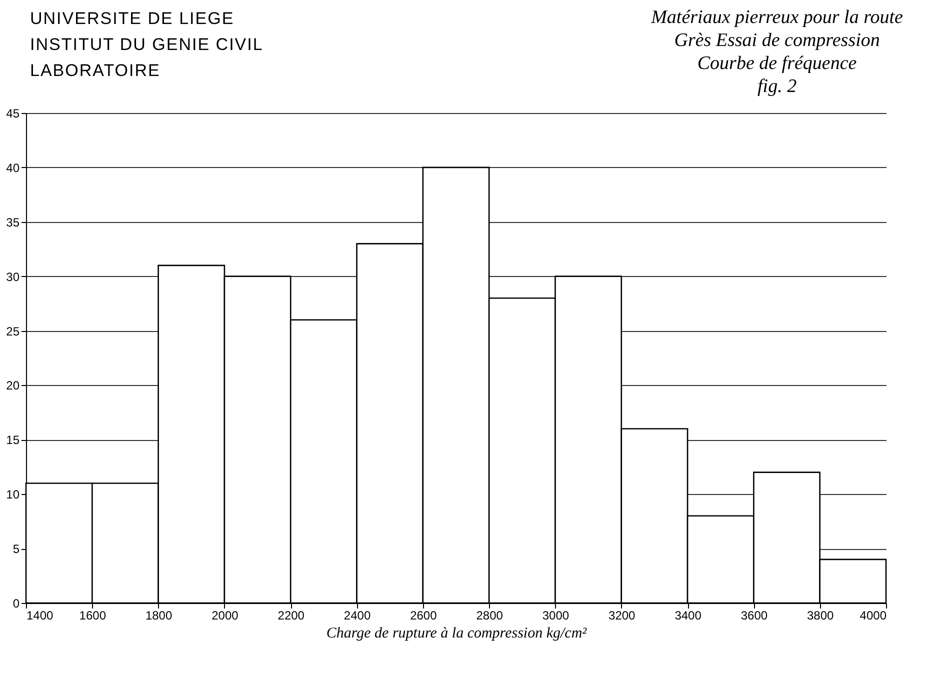 The width and height of the screenshot is (943, 674). Describe the element at coordinates (777, 40) in the screenshot. I see `chart-subtitle: Grès Essai de compression` at that location.